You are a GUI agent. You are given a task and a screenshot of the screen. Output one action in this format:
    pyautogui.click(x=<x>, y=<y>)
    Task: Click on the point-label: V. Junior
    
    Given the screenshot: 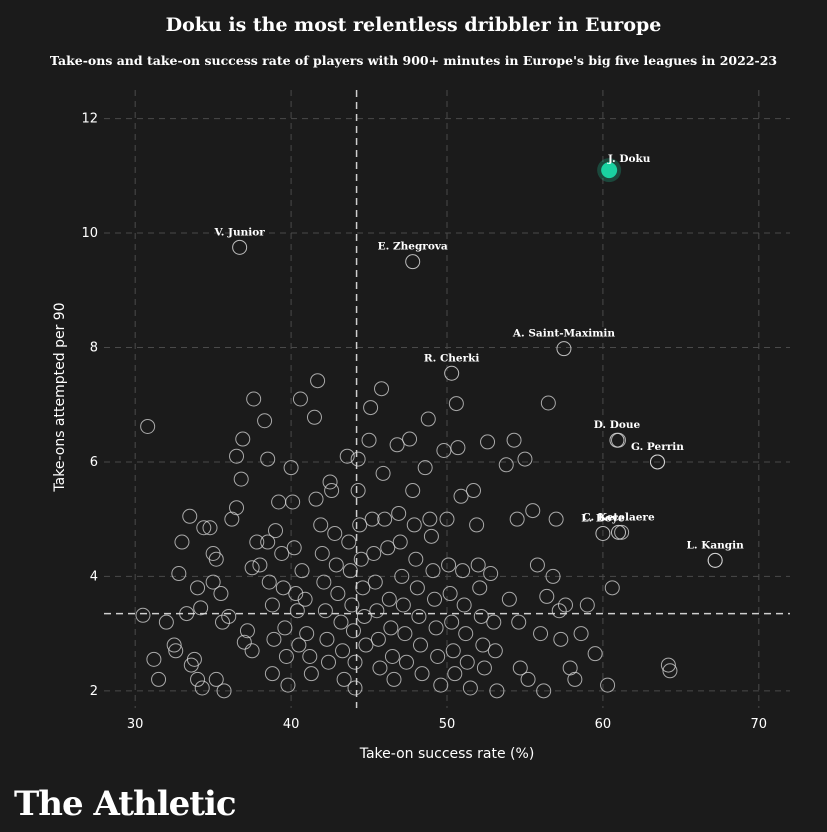 What is the action you would take?
    pyautogui.click(x=239, y=232)
    